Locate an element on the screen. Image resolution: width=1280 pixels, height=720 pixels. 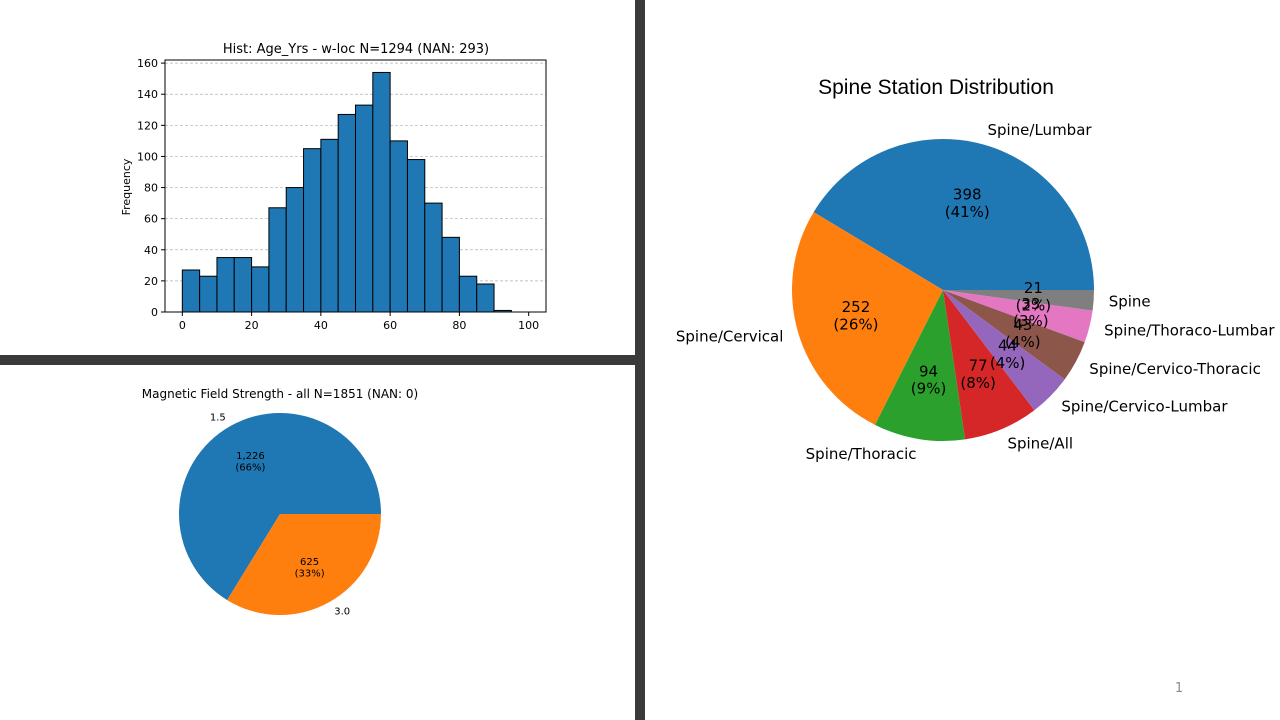
spine-pie-slice-value: 252 is located at coordinates (856, 307).